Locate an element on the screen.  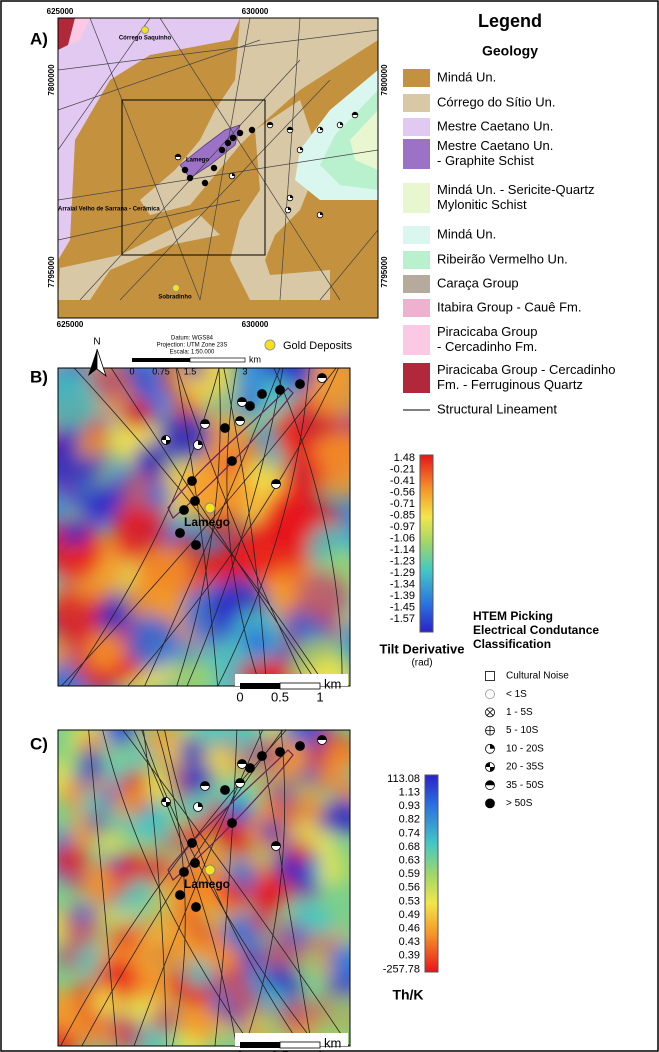
colorbar-label: -1.34 is located at coordinates (402, 584).